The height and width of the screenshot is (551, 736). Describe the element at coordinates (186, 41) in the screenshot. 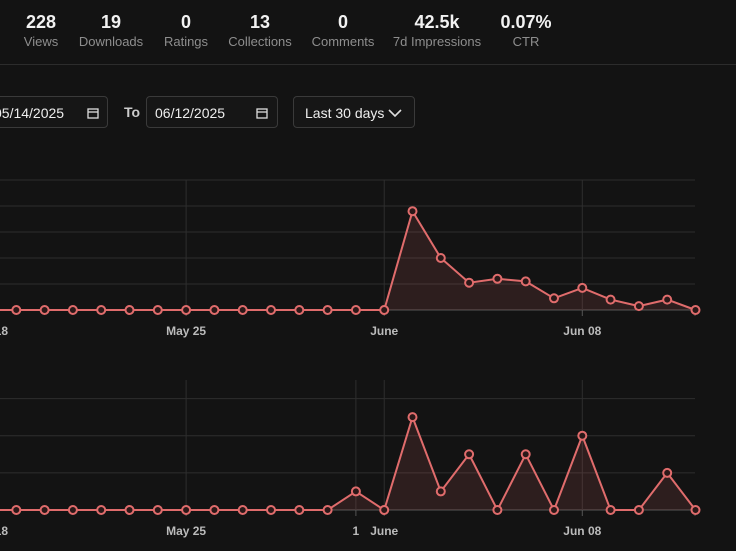

I see `stat-label: Ratings` at that location.